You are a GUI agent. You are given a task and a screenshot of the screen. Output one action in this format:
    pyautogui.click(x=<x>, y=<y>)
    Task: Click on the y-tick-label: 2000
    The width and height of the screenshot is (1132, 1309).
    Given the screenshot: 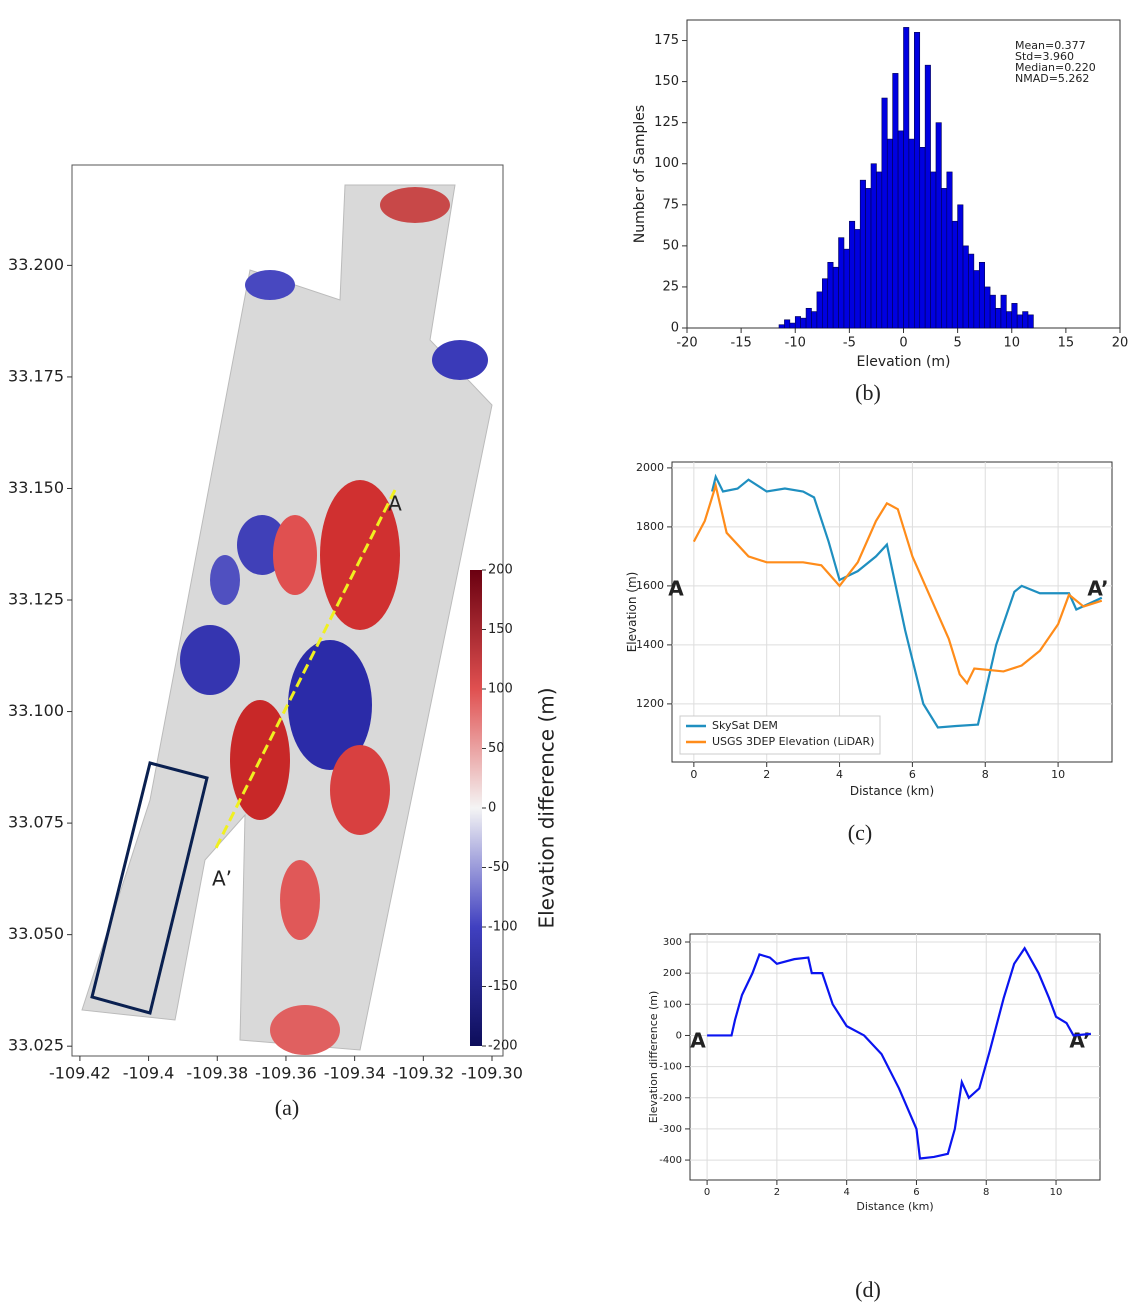 What is the action you would take?
    pyautogui.click(x=650, y=467)
    